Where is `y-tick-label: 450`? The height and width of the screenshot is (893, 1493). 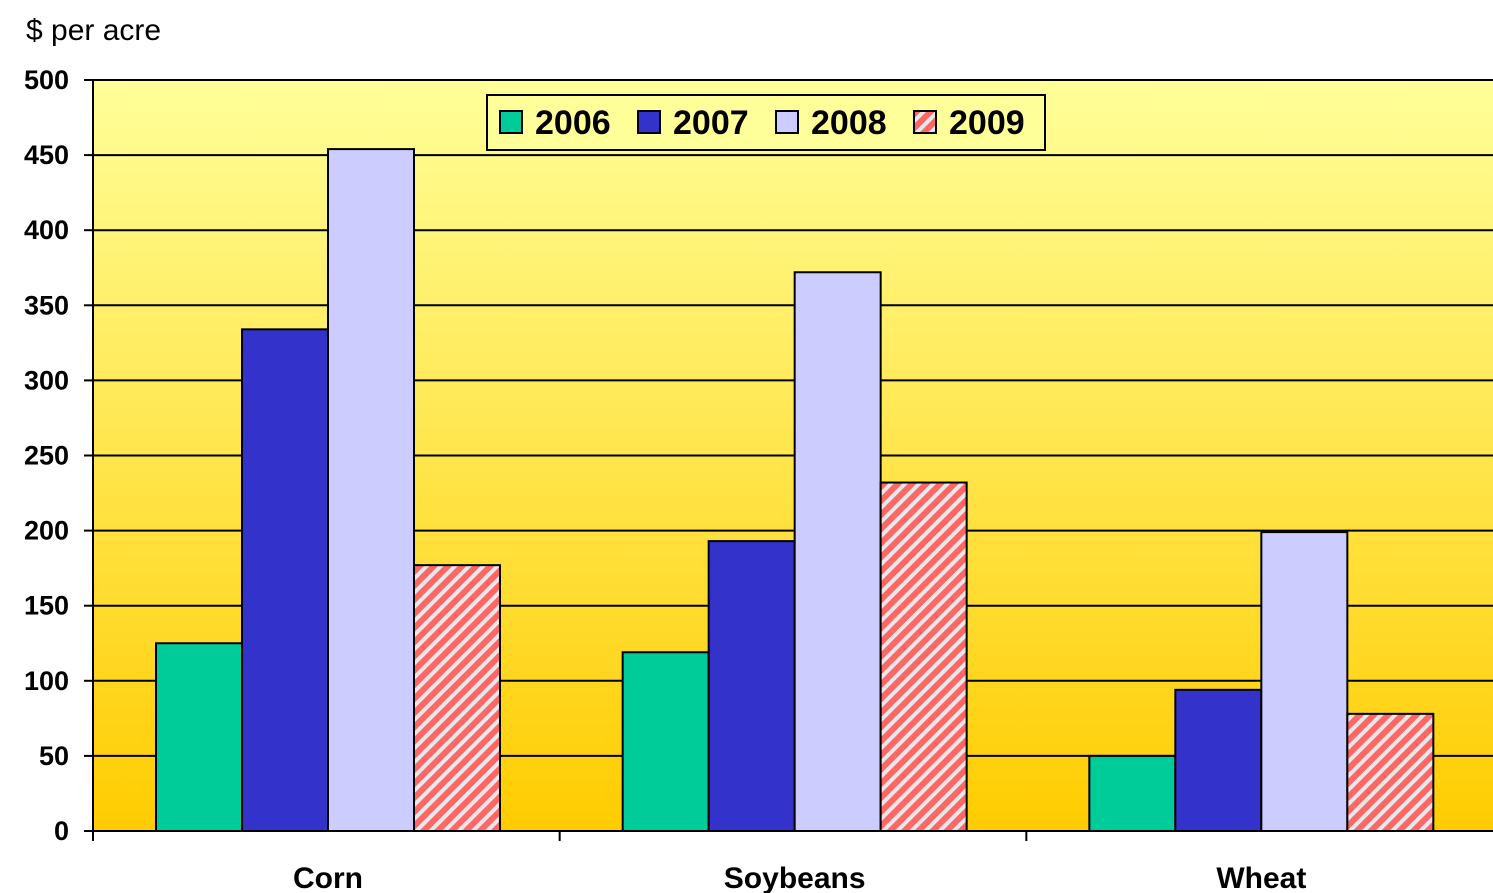 y-tick-label: 450 is located at coordinates (46, 155).